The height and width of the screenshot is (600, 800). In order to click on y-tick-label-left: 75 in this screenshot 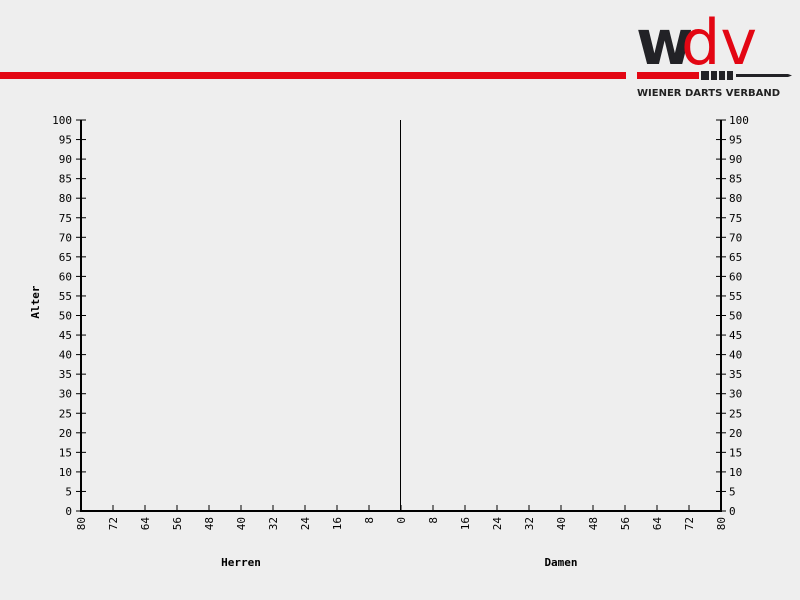, I will do `click(65, 218)`.